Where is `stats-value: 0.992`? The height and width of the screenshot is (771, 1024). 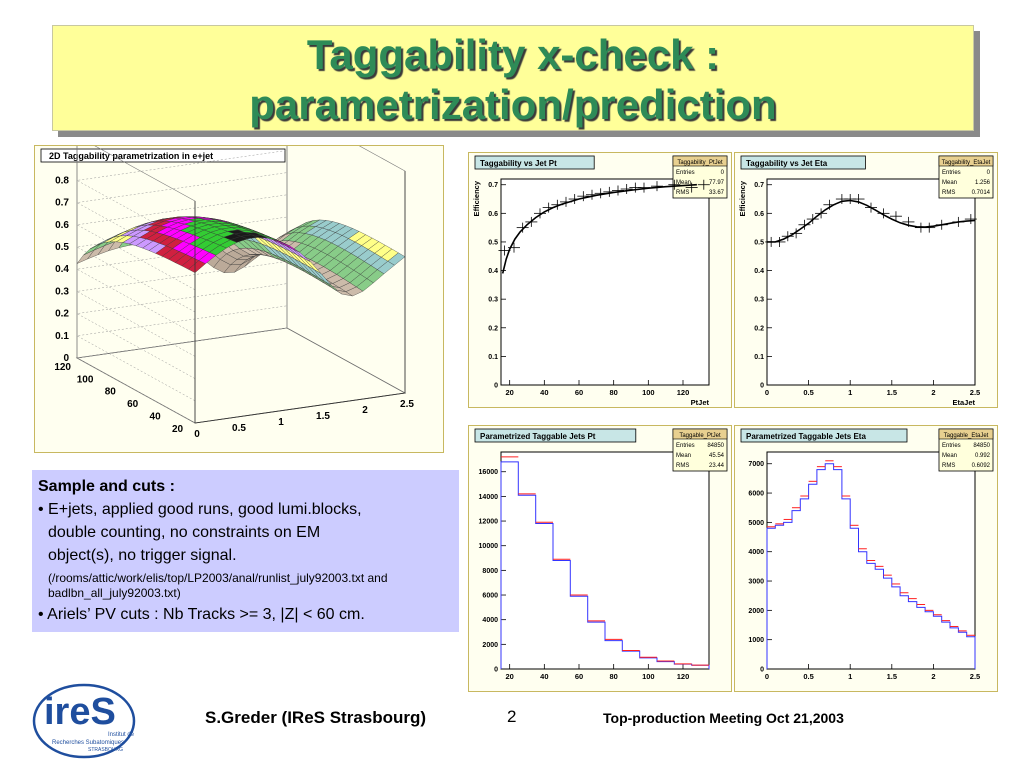
stats-value: 0.992 is located at coordinates (983, 456).